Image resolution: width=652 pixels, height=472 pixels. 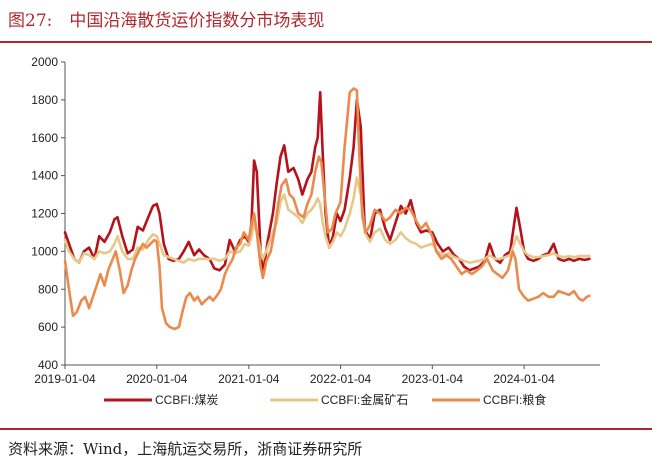 I want to click on y-tick-label: 2000, so click(x=44, y=62).